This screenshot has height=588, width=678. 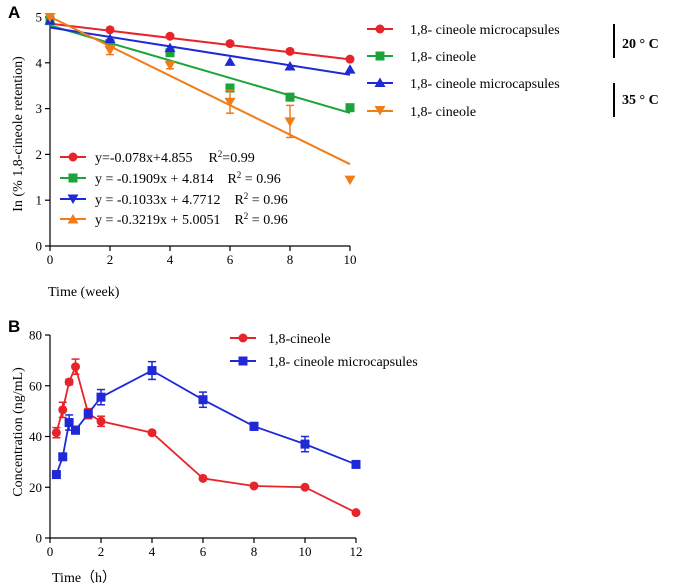 I want to click on y-tick-label: 60, so click(x=35, y=385).